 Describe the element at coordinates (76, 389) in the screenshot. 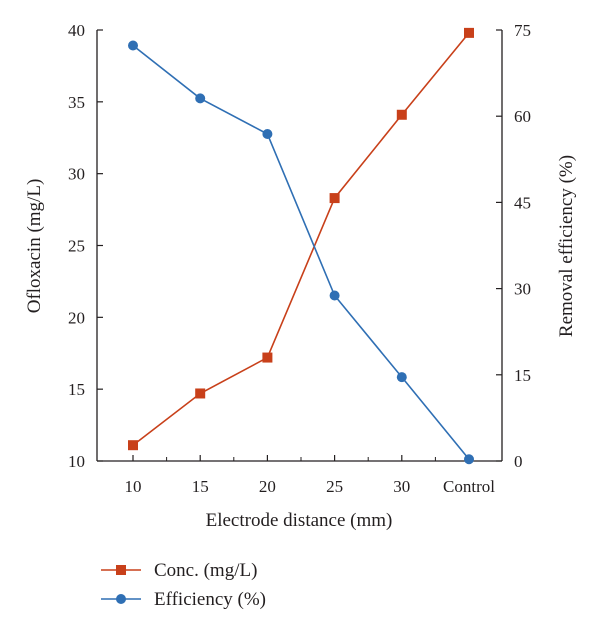

I see `left-y-tick-label: 15` at that location.